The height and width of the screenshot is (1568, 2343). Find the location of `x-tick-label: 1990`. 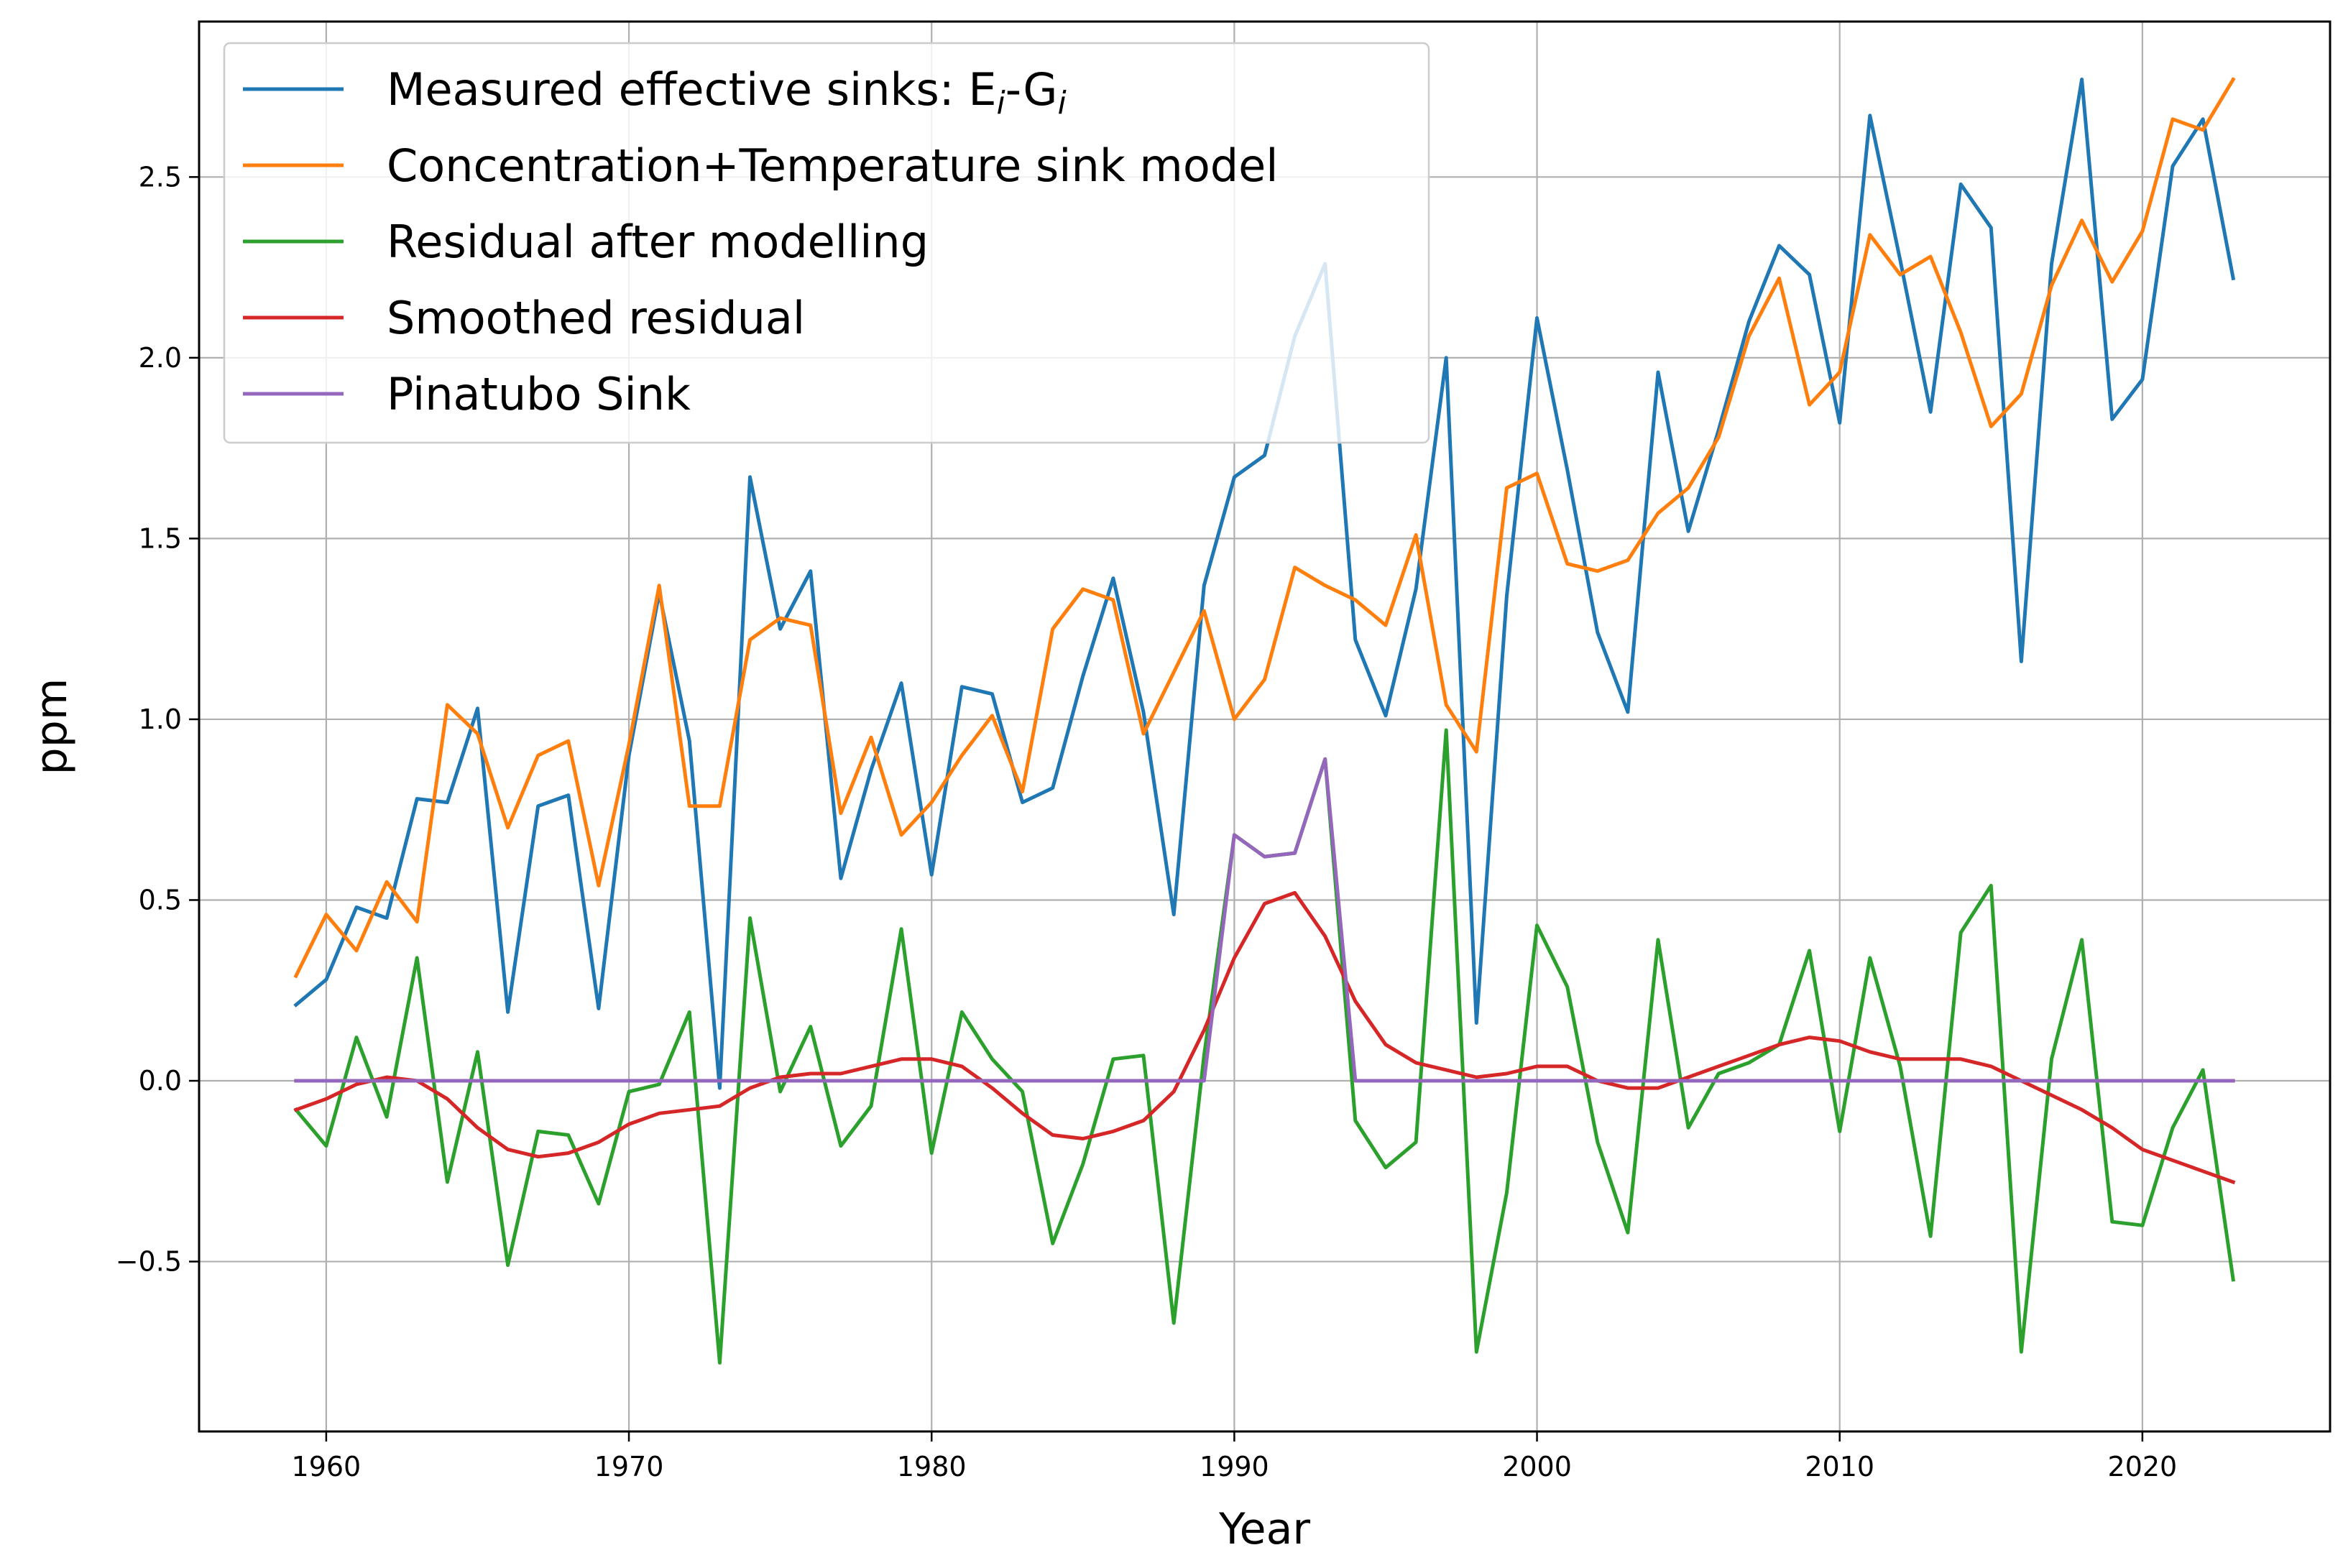

x-tick-label: 1990 is located at coordinates (1234, 1466).